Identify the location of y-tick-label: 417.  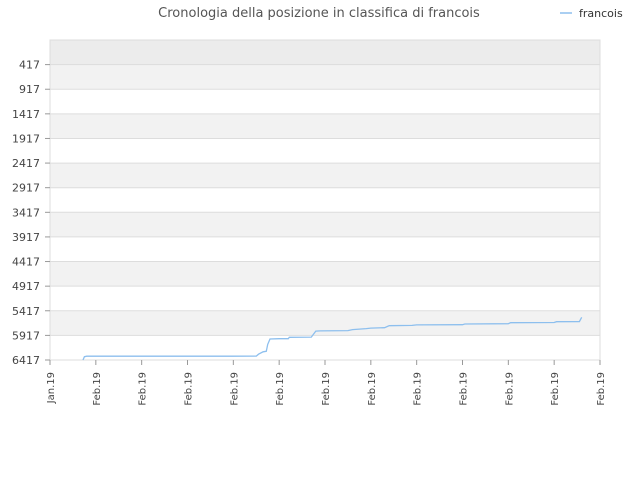
(29, 65).